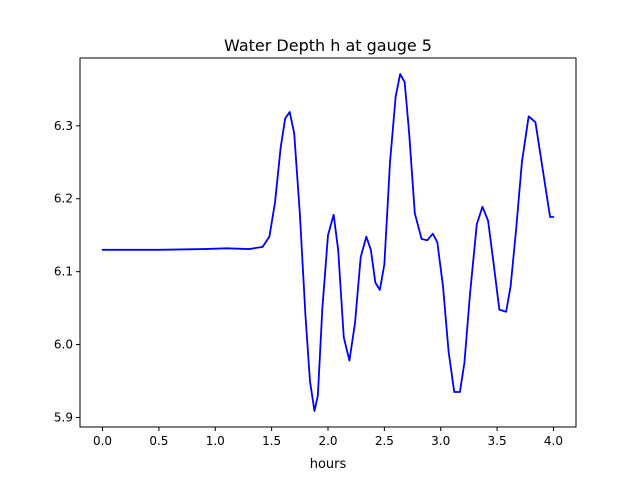  I want to click on x-tick-label: 1.0, so click(215, 441).